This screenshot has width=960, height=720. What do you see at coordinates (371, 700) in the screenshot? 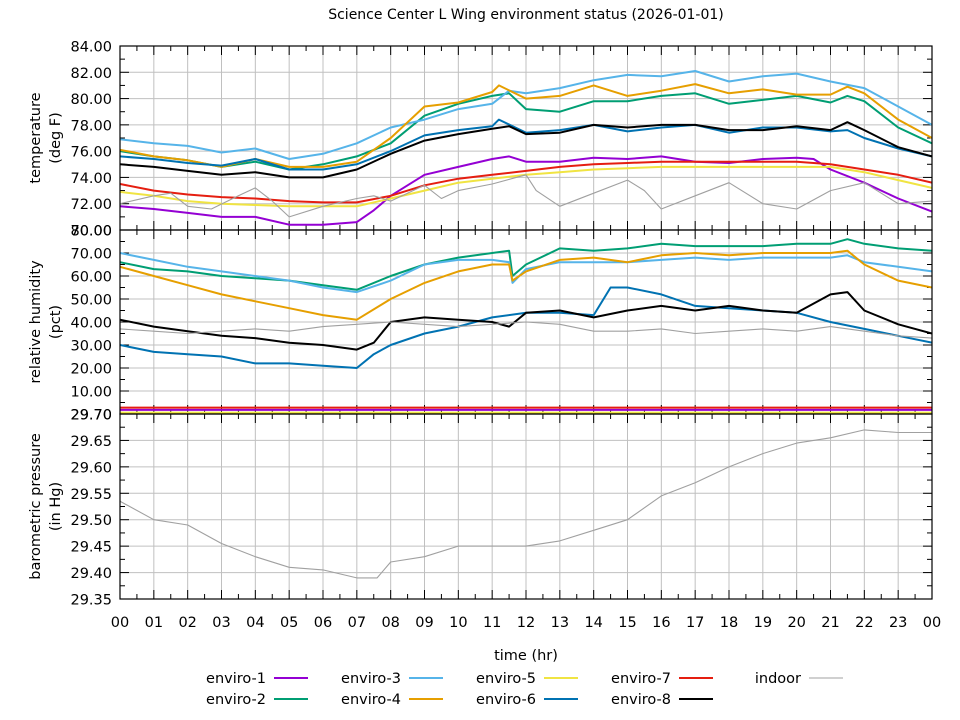
I see `legend-label: enviro-4` at bounding box center [371, 700].